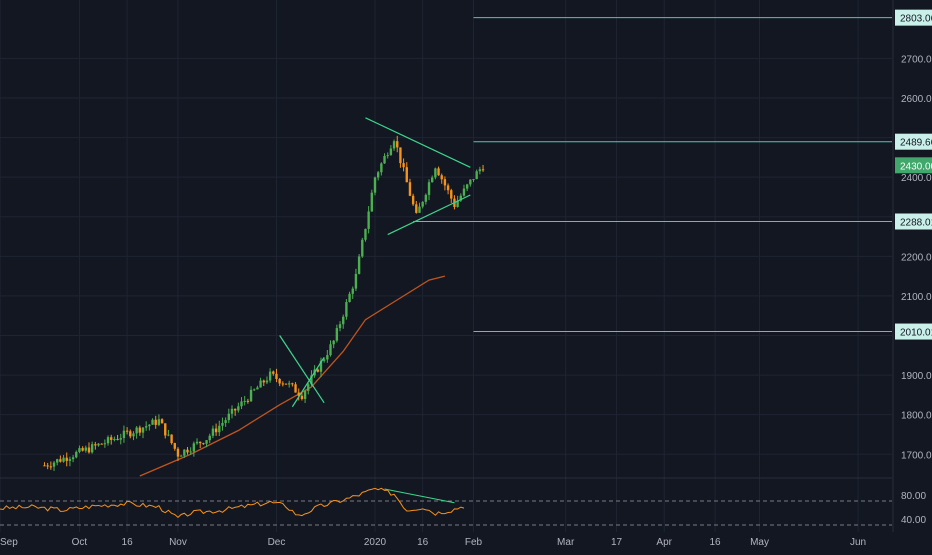 The height and width of the screenshot is (555, 932). I want to click on time-tick-label: Mar, so click(566, 542).